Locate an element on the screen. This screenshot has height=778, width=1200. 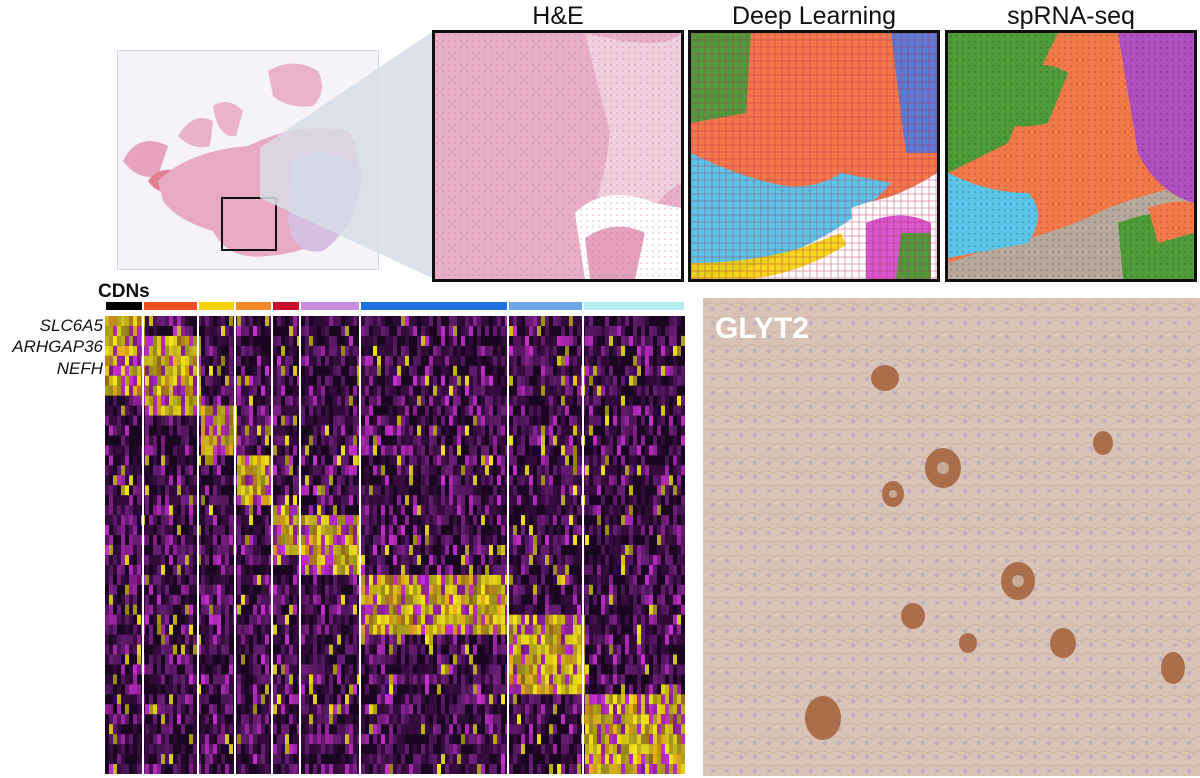
he-panel is located at coordinates (558, 156).